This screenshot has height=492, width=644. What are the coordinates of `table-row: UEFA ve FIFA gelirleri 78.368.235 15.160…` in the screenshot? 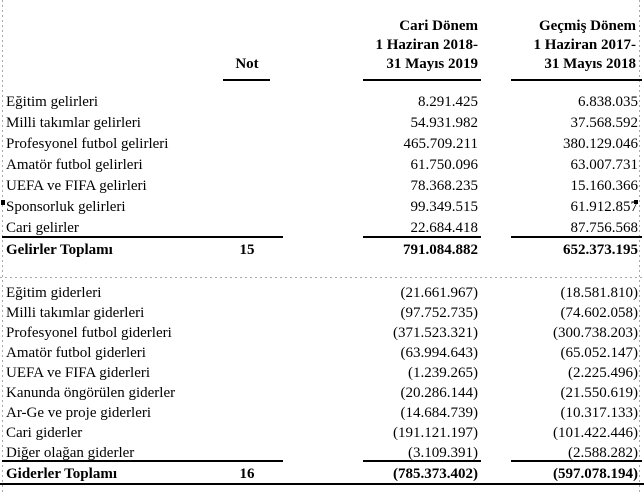 It's located at (322, 186).